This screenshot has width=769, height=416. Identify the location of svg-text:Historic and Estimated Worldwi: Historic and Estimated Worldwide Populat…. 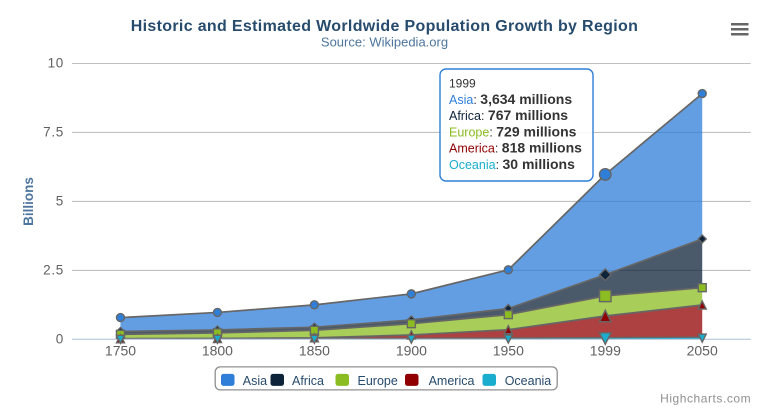
(385, 26).